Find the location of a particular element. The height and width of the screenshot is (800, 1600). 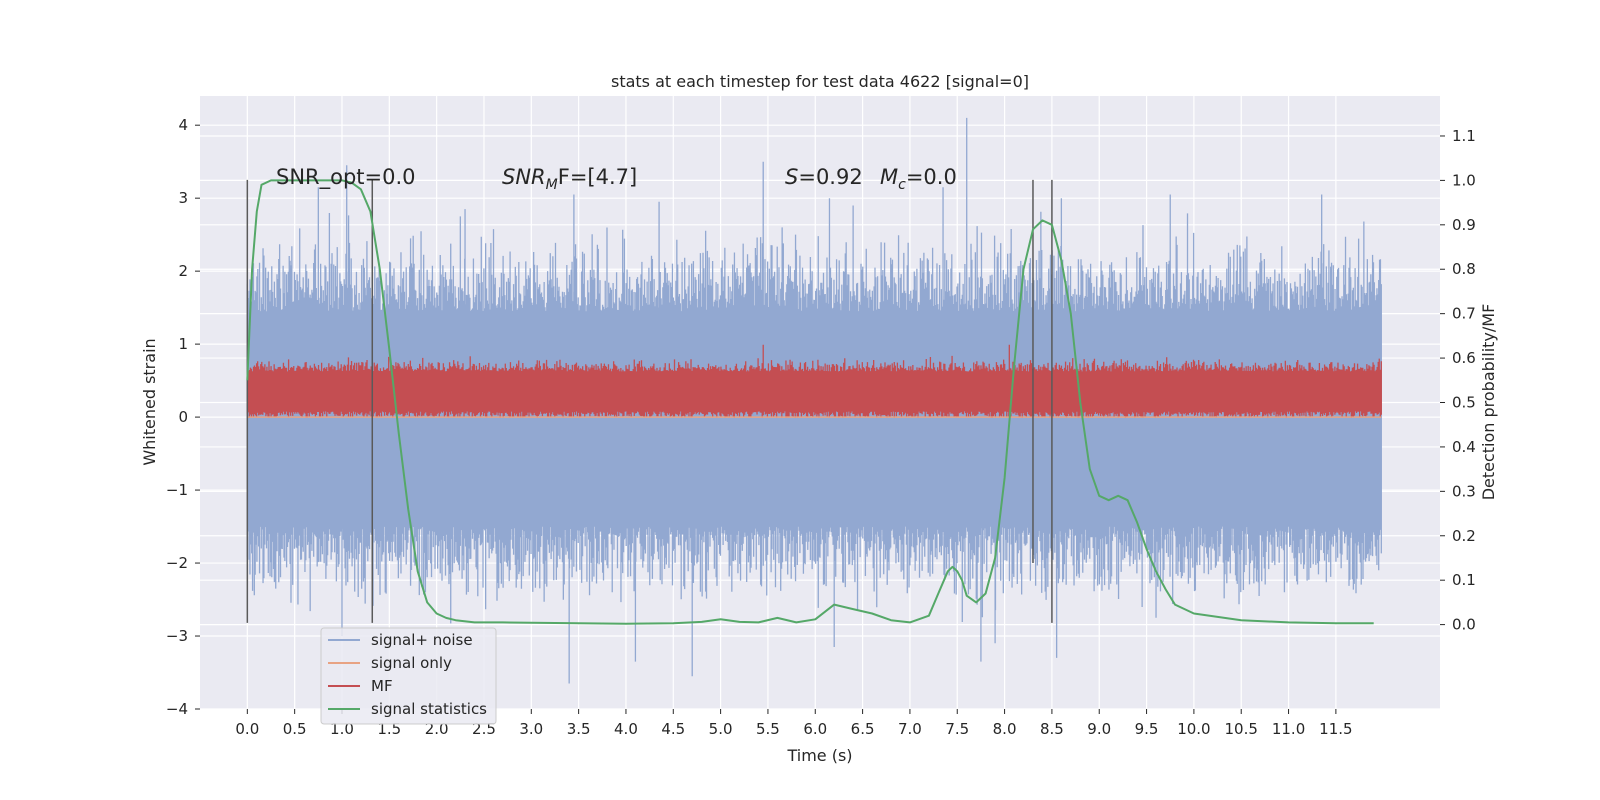

x-tick-label: 6.0 is located at coordinates (815, 729).